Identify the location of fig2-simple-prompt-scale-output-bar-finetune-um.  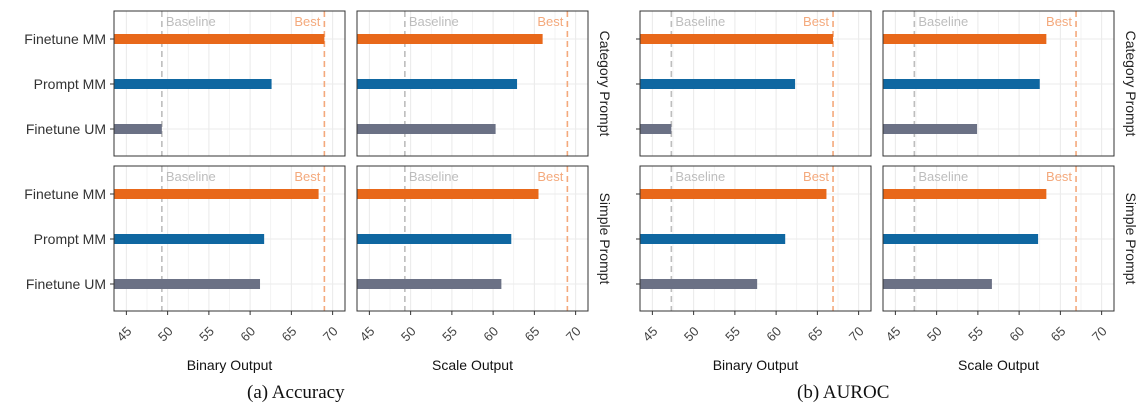
(937, 284).